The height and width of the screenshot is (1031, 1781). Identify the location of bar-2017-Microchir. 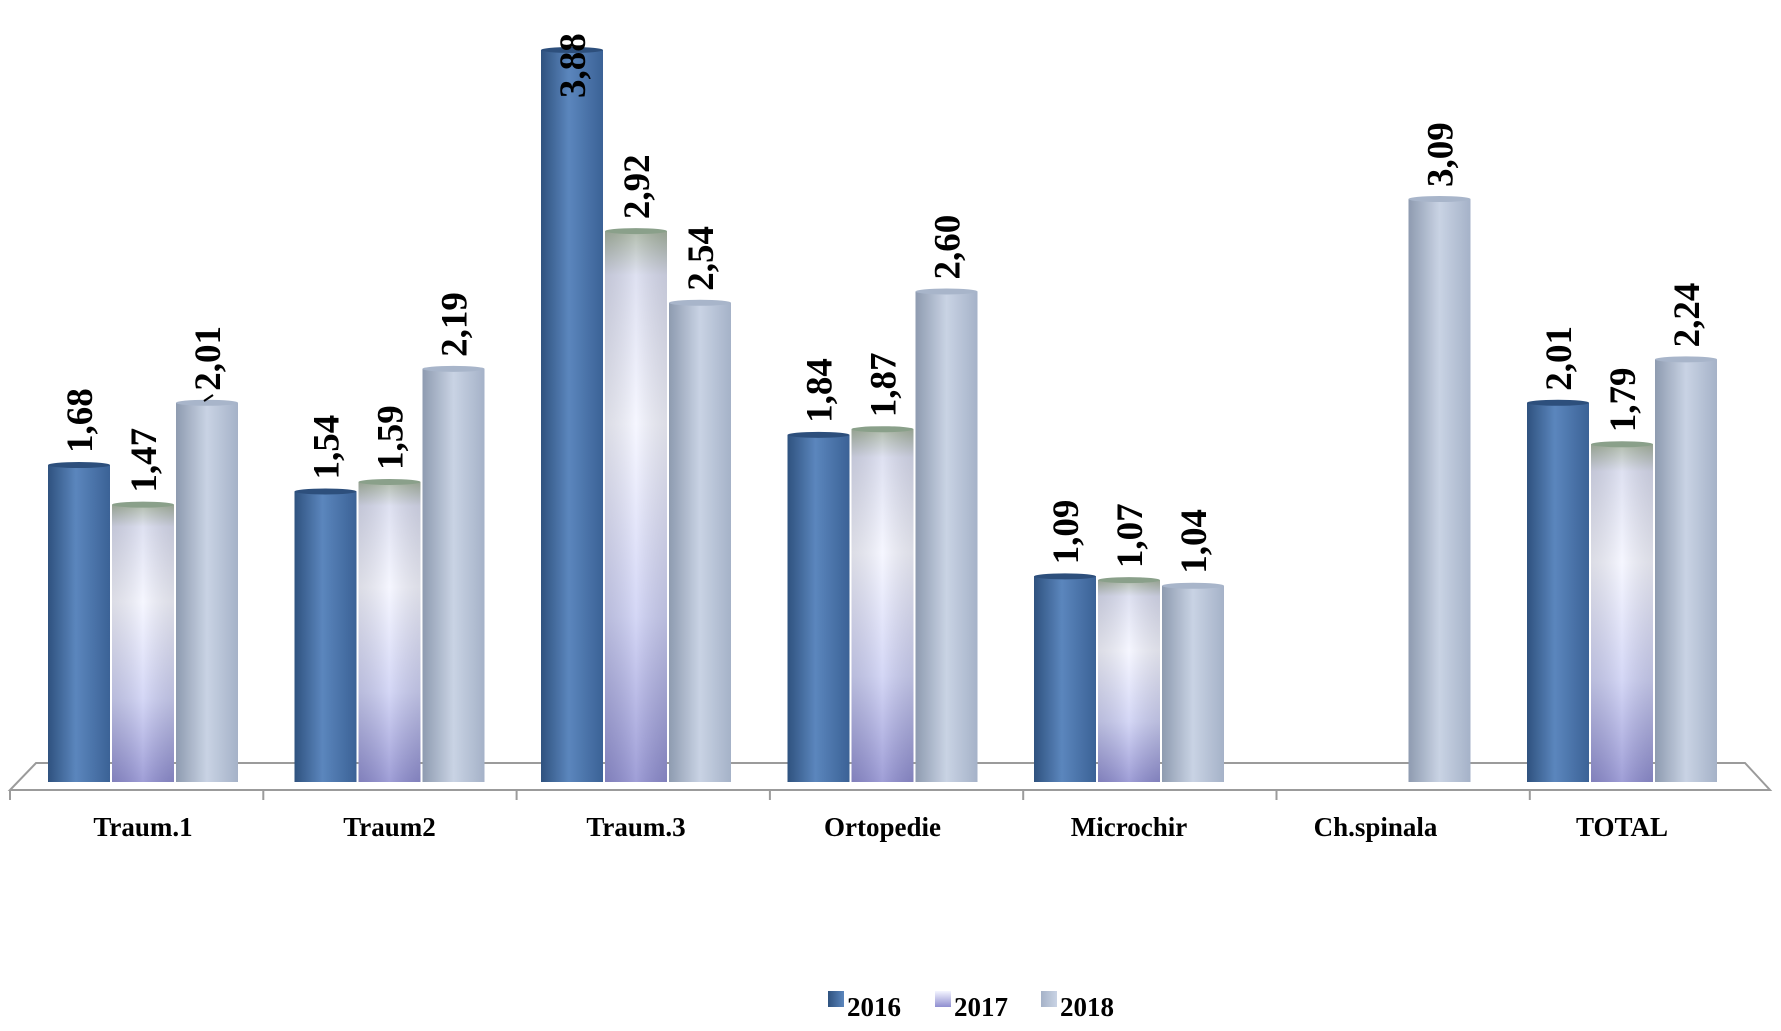
(1129, 679).